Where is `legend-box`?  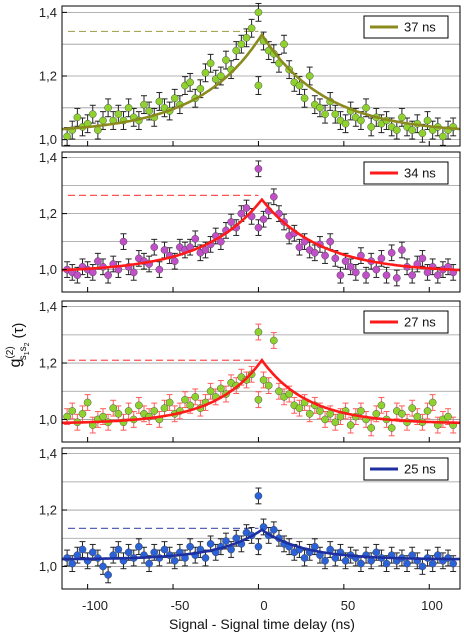 legend-box is located at coordinates (406, 322).